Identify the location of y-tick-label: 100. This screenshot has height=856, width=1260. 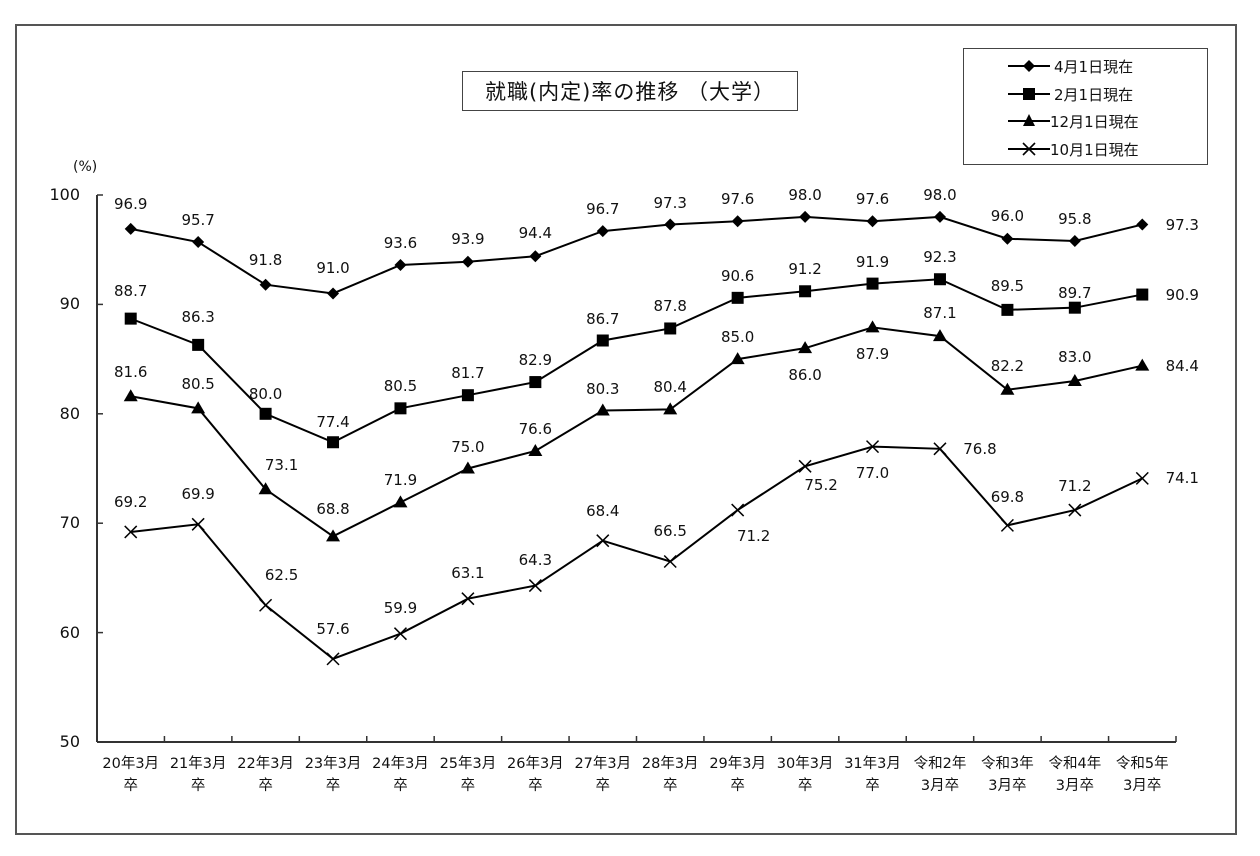
(64, 194).